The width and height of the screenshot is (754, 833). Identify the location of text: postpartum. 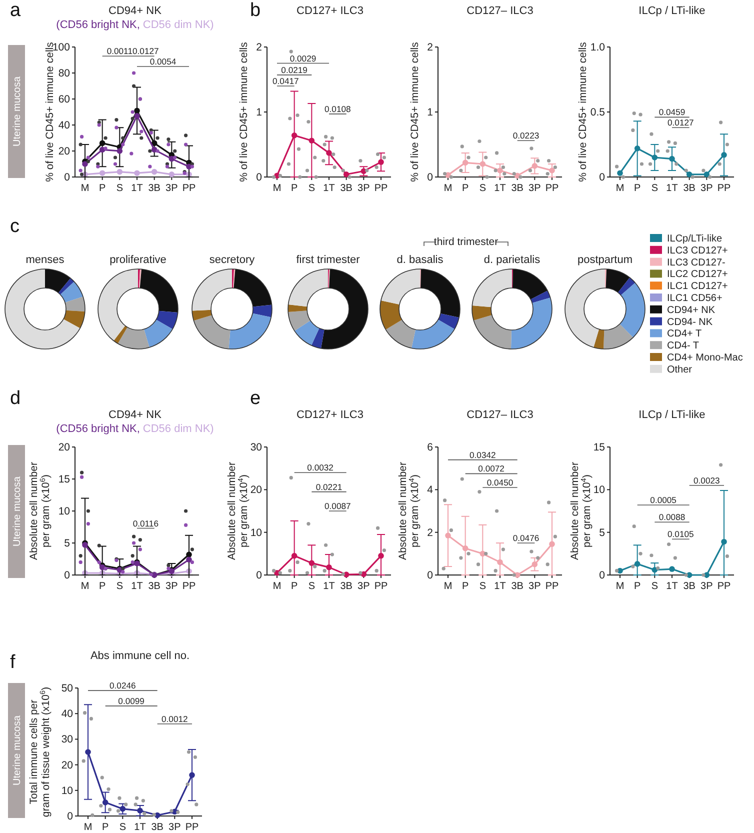
(605, 260).